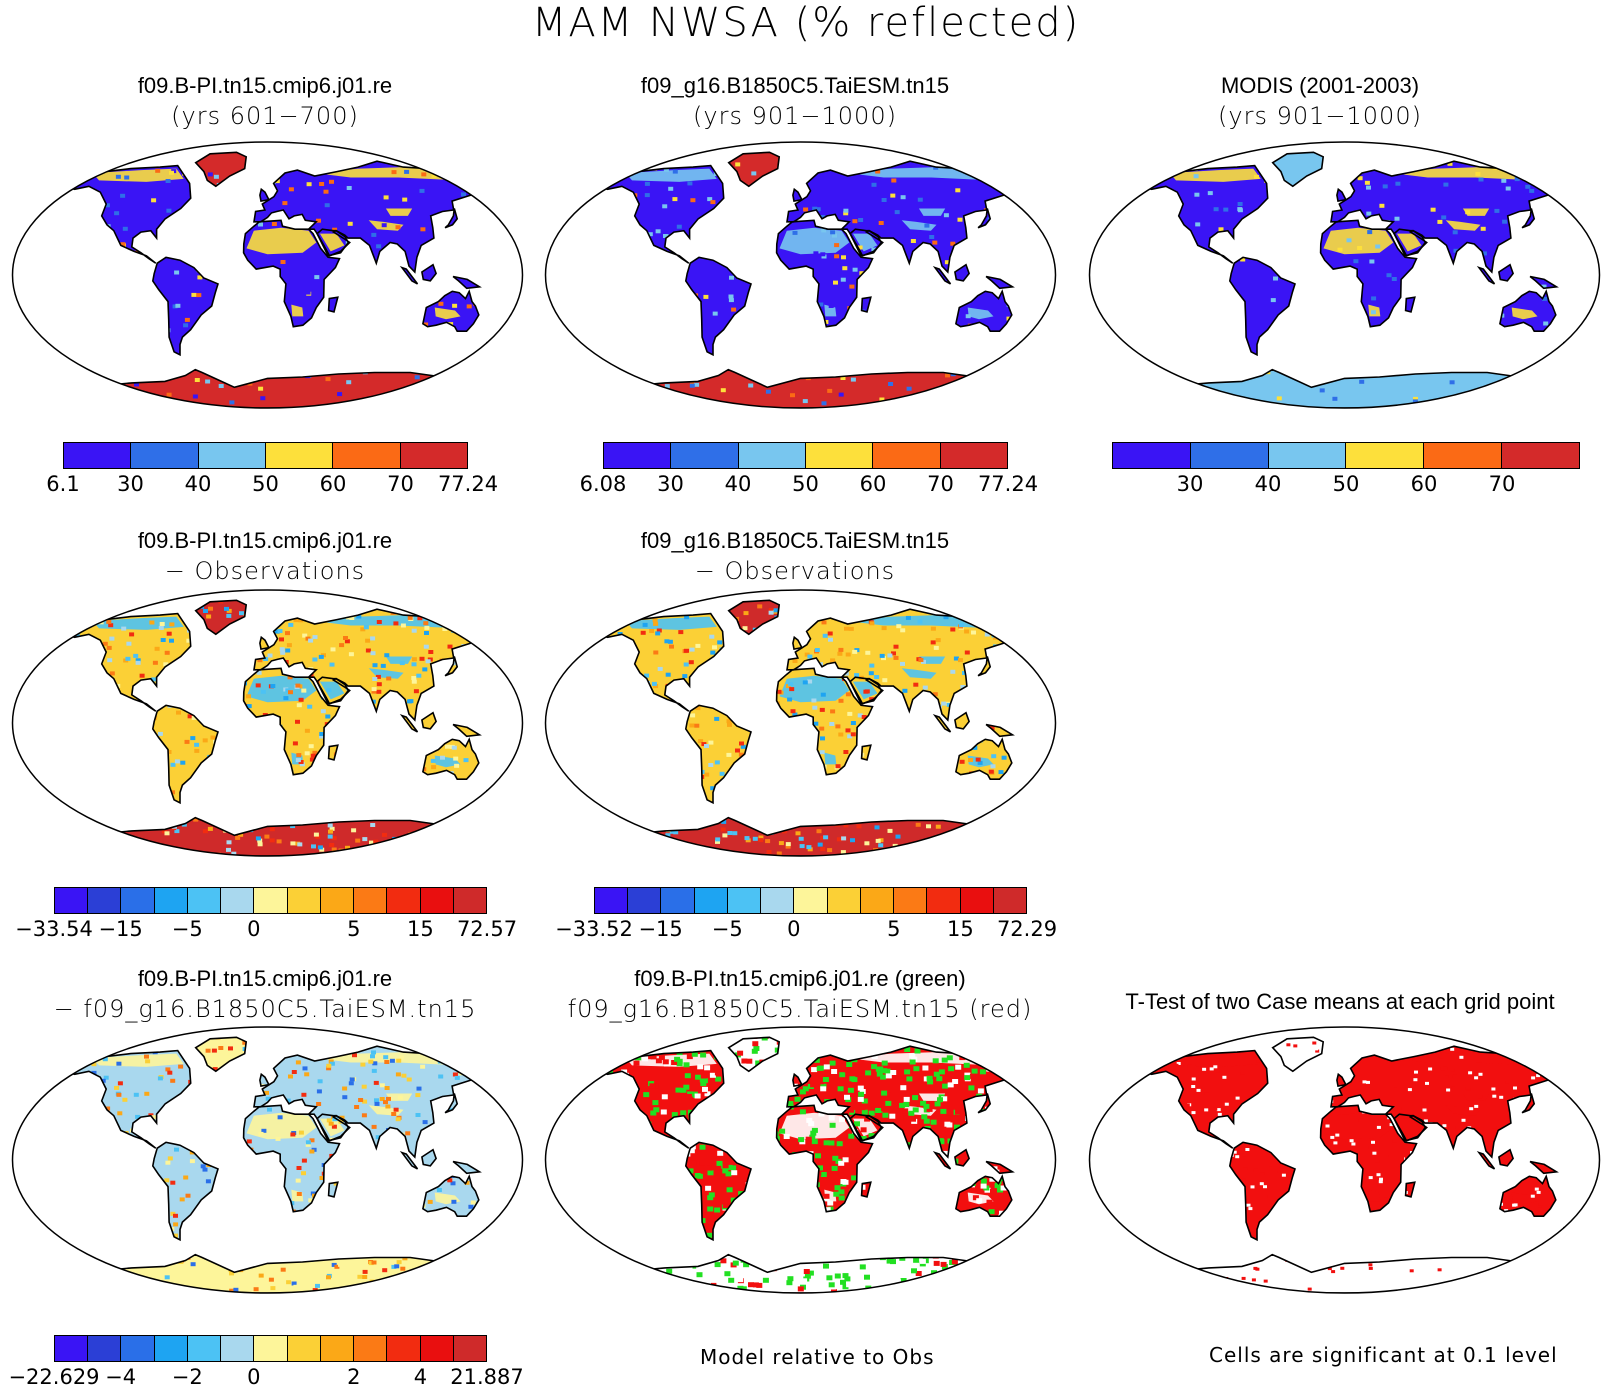 The height and width of the screenshot is (1389, 1612). Describe the element at coordinates (1215, 175) in the screenshot. I see `region-arcticNA` at that location.